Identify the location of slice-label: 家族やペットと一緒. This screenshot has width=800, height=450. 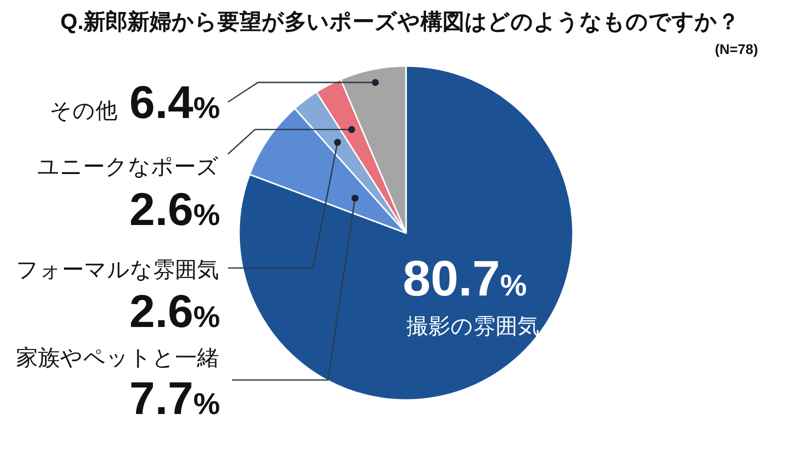
(117, 357).